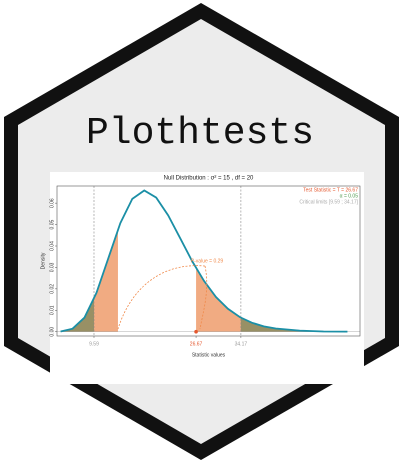  Describe the element at coordinates (328, 202) in the screenshot. I see `legend-entry: Critical limits [9.59 ; 34.17]` at that location.